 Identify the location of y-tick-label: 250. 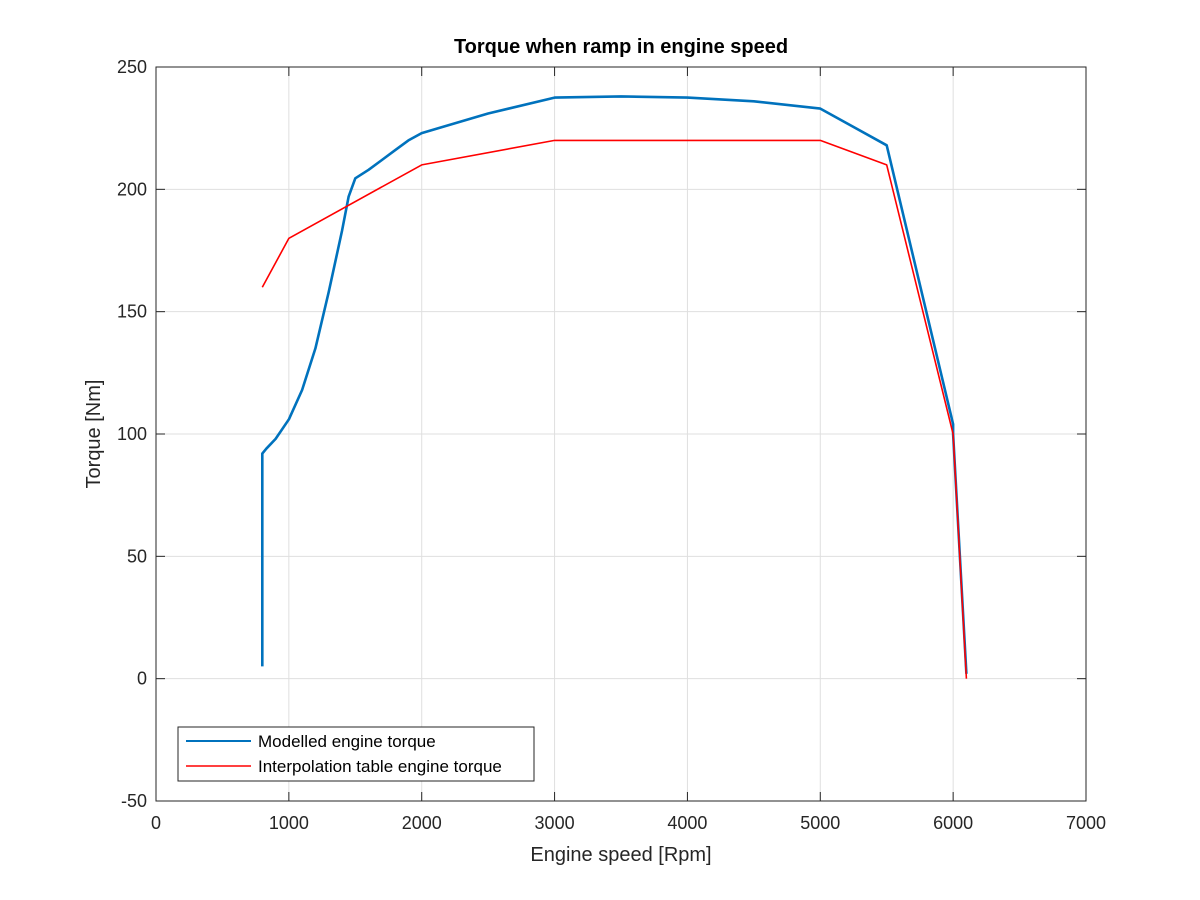
(132, 67).